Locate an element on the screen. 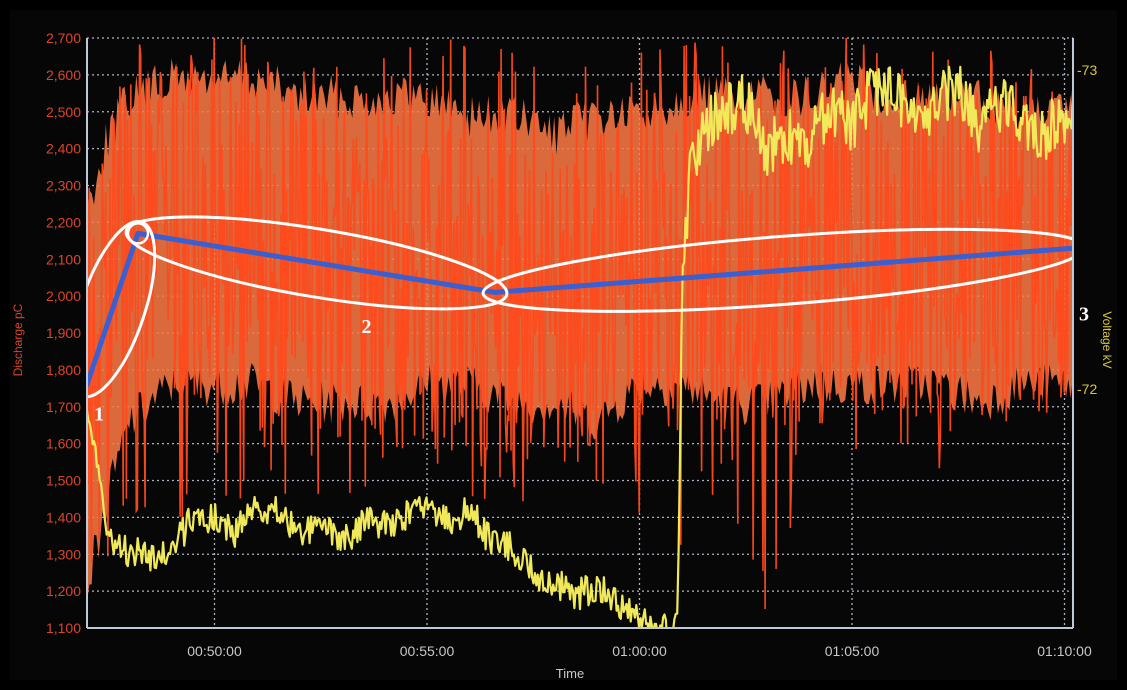 The width and height of the screenshot is (1127, 690). x-tick-label: 01:10:00 is located at coordinates (1064, 651).